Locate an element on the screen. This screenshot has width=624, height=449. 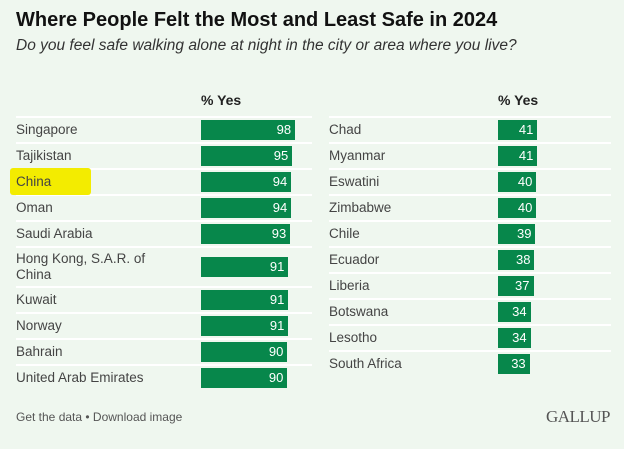
table-row: Kuwait 91 is located at coordinates (164, 299).